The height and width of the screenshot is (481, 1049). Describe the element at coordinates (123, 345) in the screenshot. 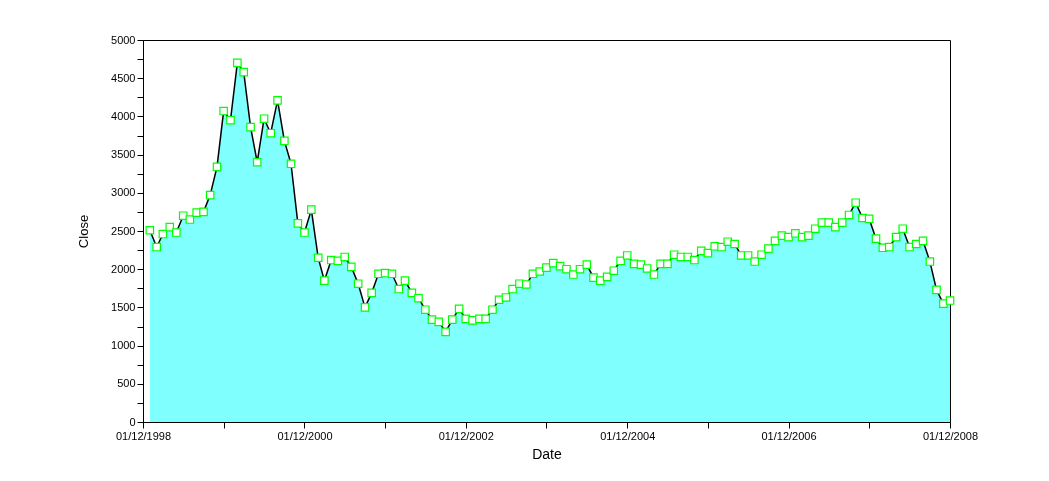

I see `y-tick-label: 1000` at that location.